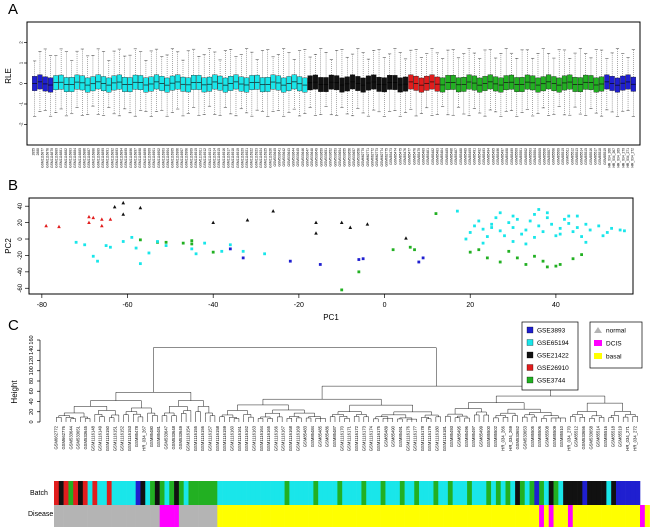  Describe the element at coordinates (340, 157) in the screenshot. I see `rle-x-tick-label: GSM533654` at that location.